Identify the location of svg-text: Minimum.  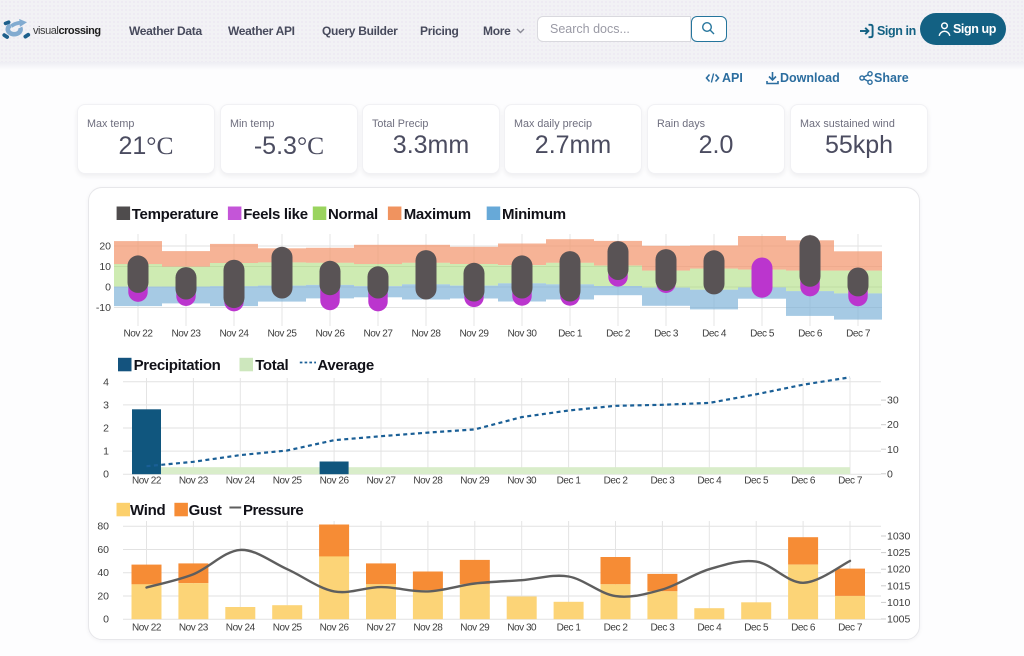
(534, 214).